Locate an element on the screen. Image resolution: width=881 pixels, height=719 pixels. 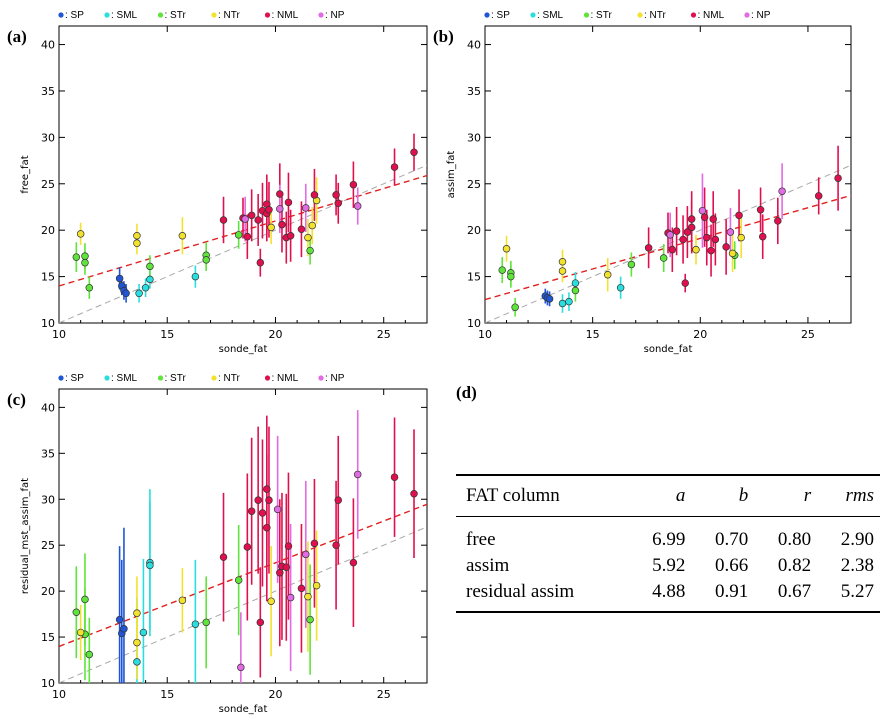
x-tick-label: 20 is located at coordinates (275, 694).